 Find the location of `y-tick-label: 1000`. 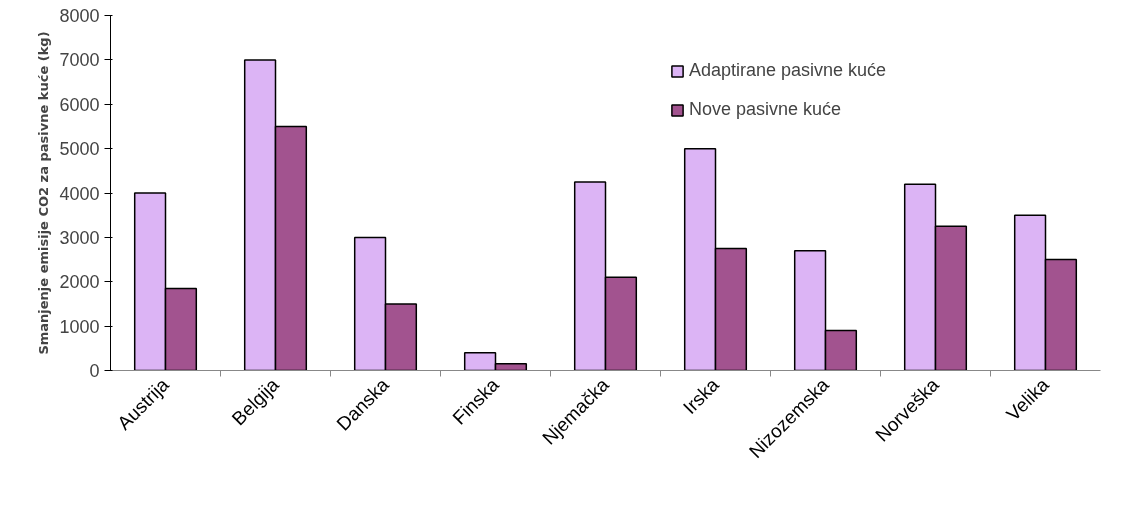

y-tick-label: 1000 is located at coordinates (79, 326).